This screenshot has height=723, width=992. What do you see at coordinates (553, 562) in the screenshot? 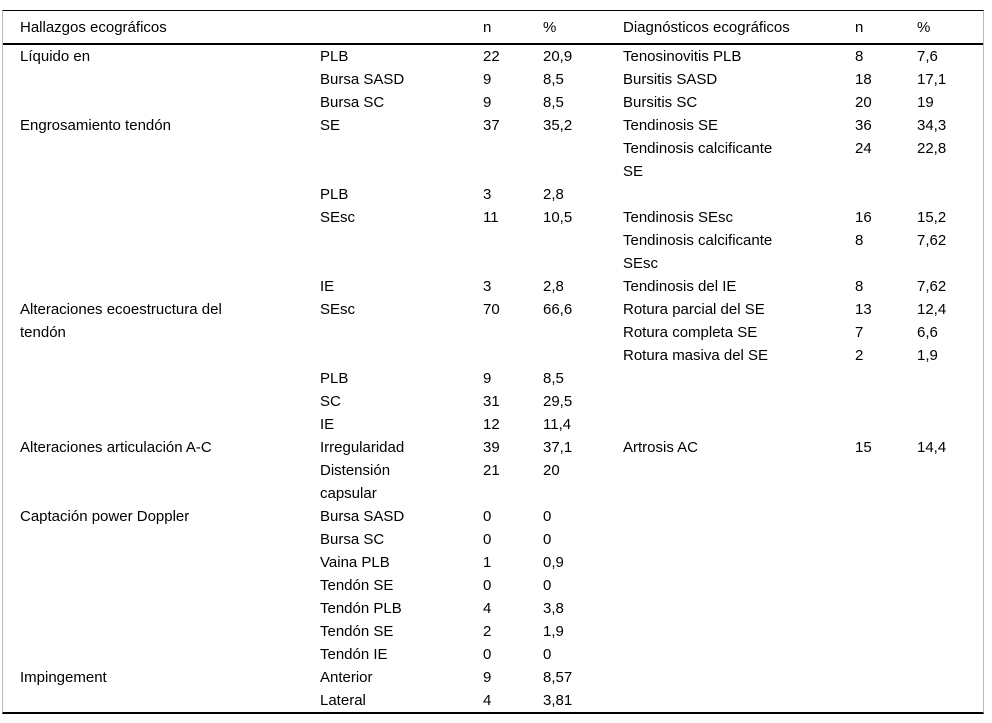
I see `table-cell: 0,9` at bounding box center [553, 562].